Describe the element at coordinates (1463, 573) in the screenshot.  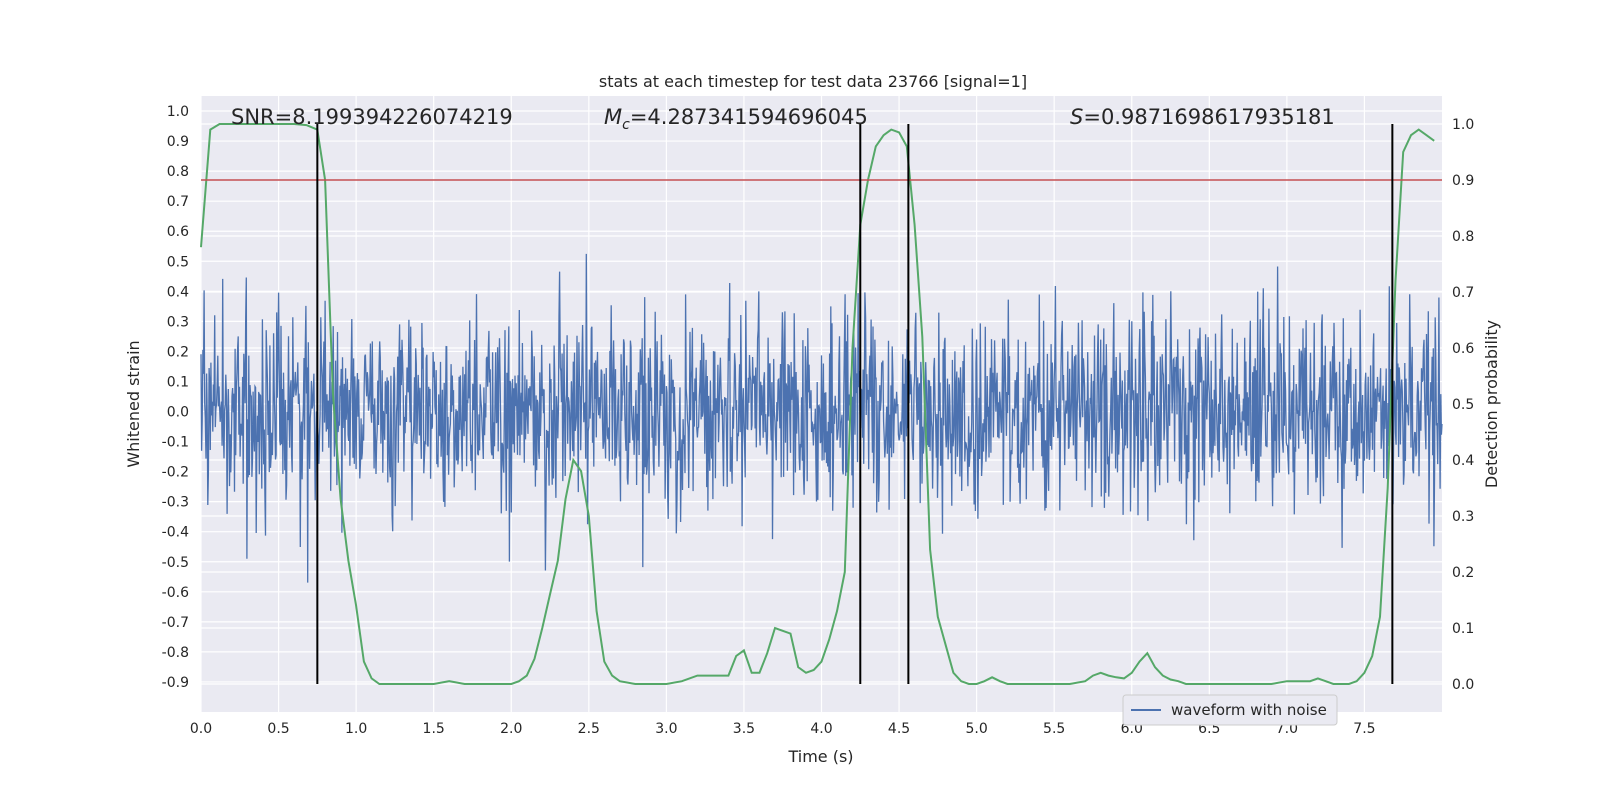
I see `y2-tick-label: 0.2` at that location.